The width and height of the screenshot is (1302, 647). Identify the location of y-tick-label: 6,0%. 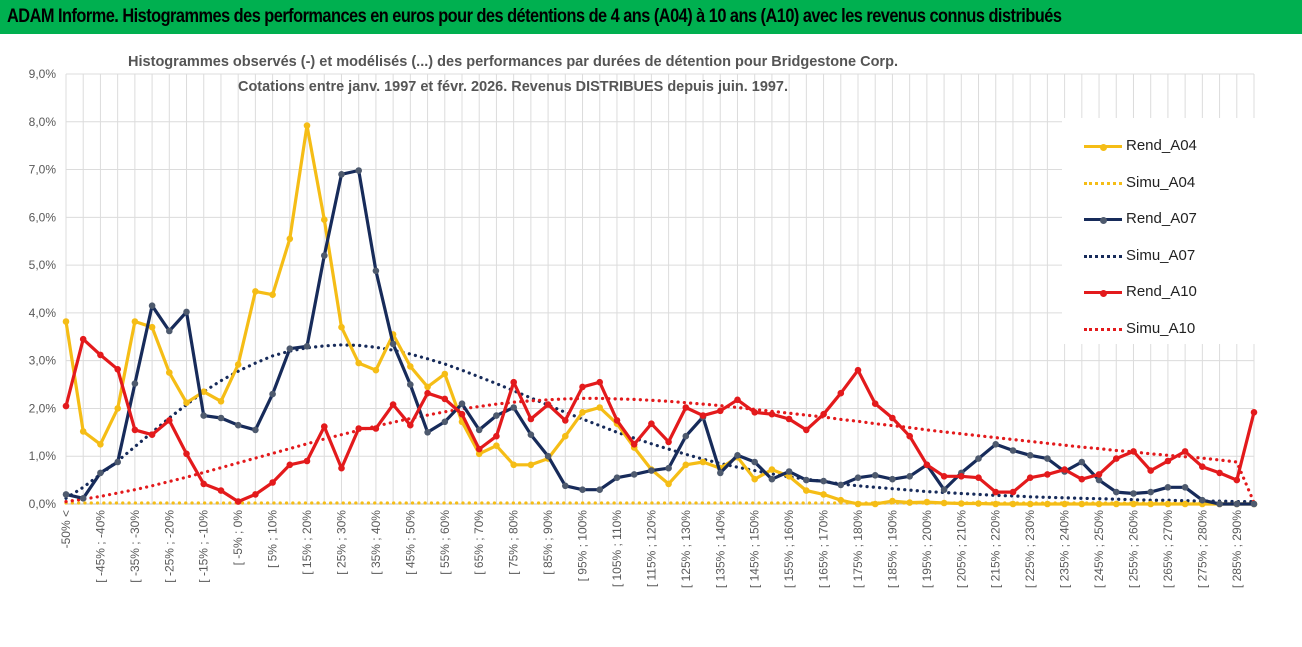
(43, 217).